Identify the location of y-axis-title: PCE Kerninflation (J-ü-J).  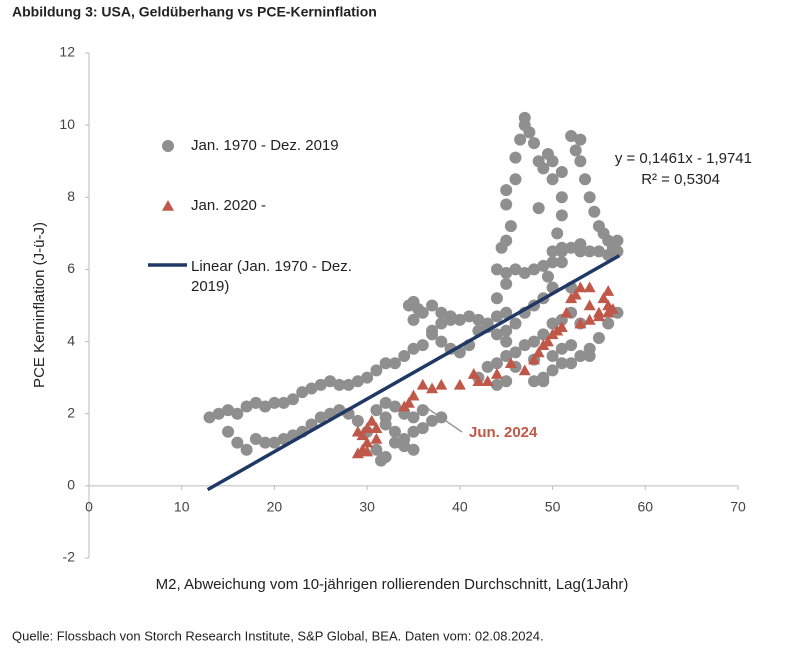
(39, 305).